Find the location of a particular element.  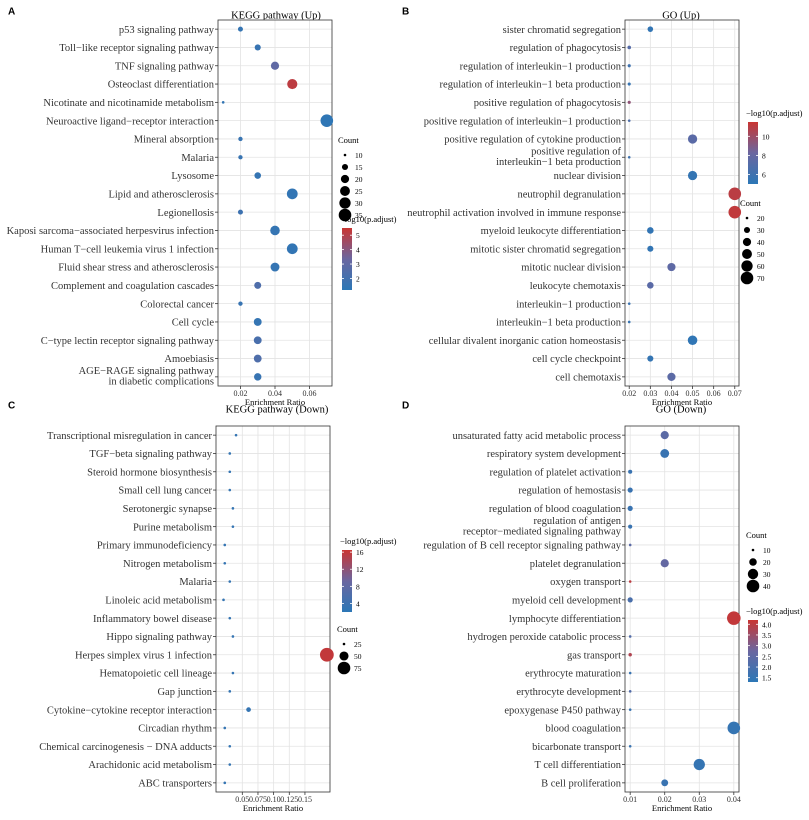

category-label-line: regulation of phagocytosis is located at coordinates (565, 48).